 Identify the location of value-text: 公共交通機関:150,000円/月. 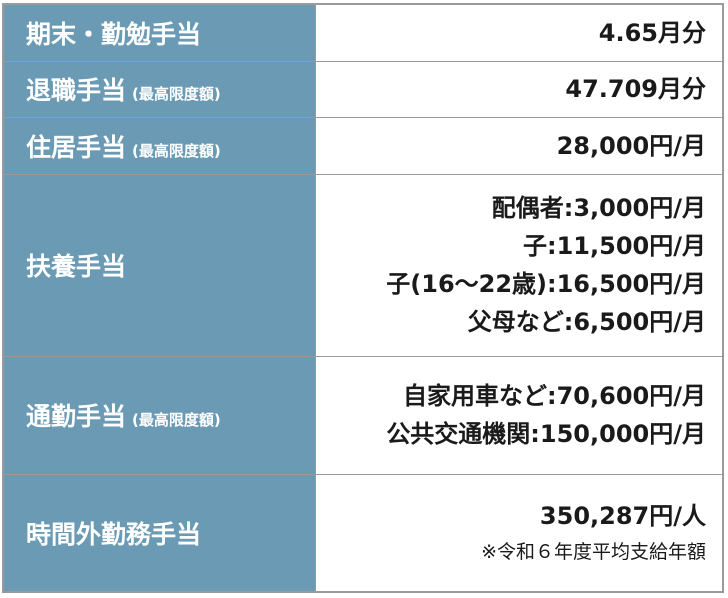
(546, 434).